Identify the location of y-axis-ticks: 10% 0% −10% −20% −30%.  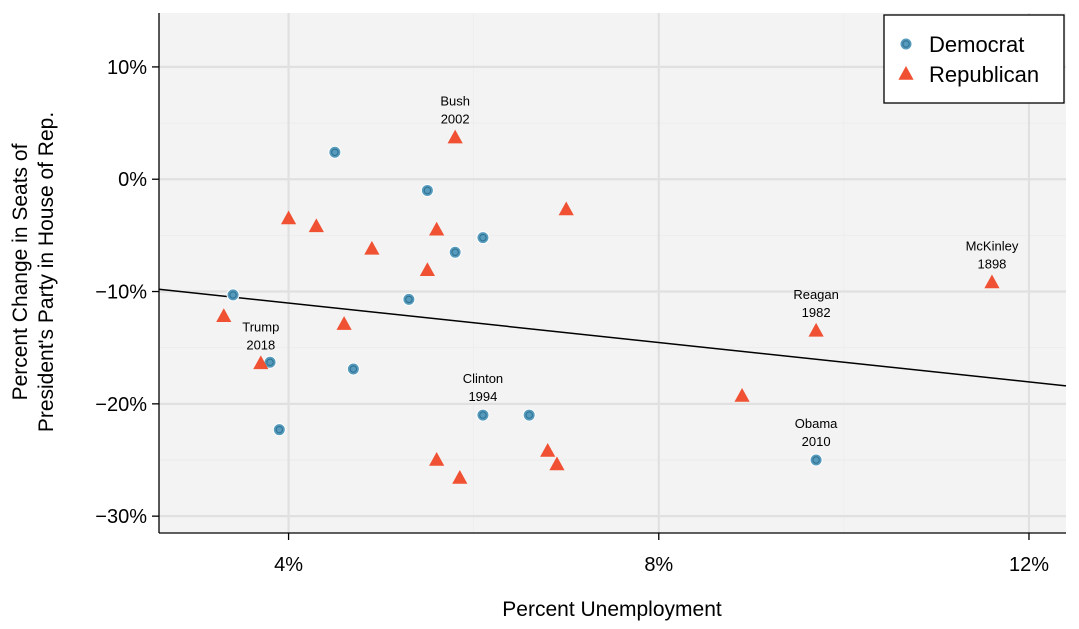
(127, 292).